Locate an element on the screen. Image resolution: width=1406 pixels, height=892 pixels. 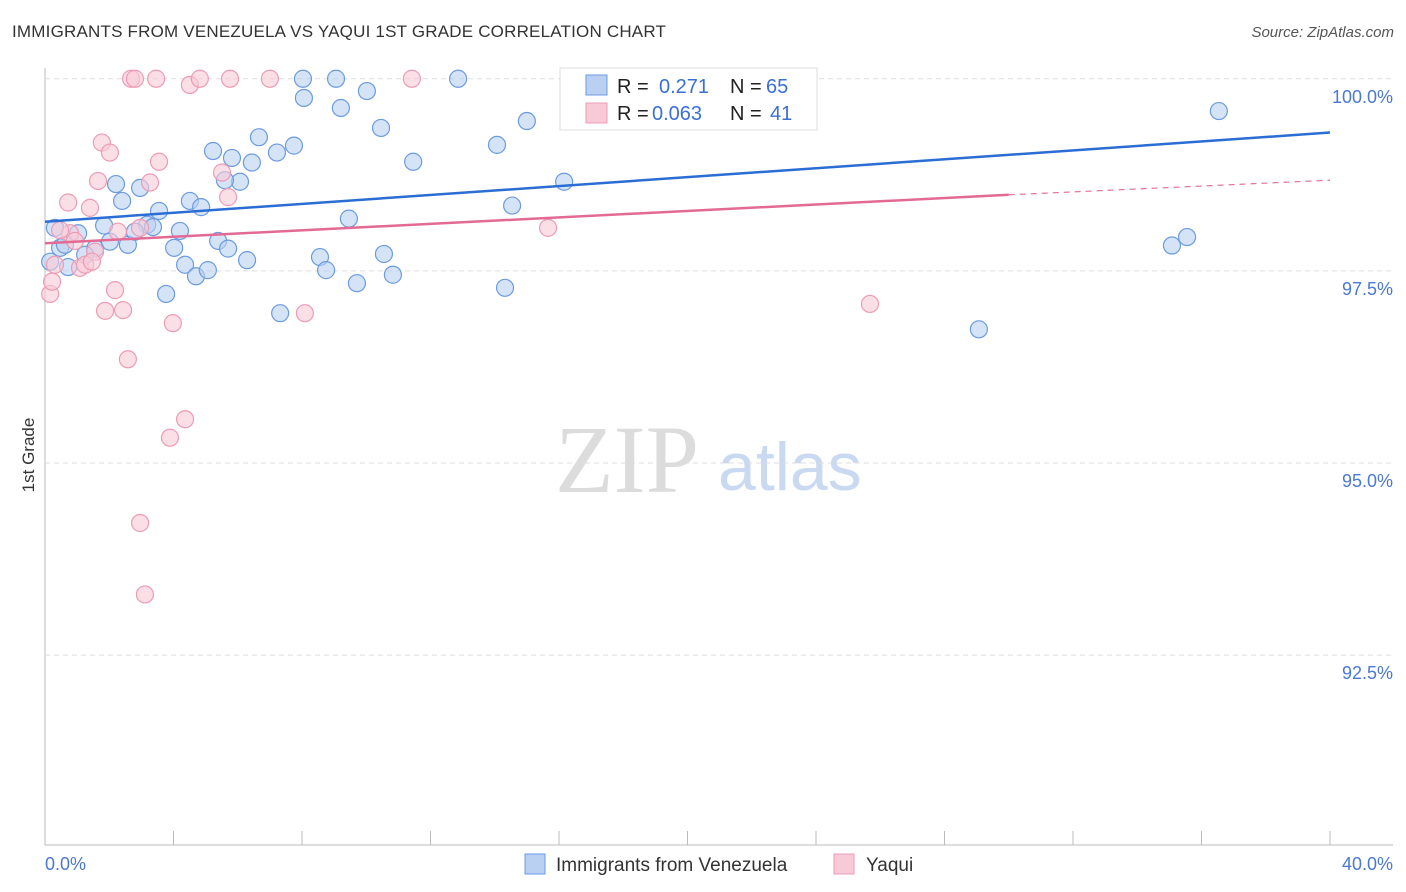
legend-r-value: 0.063 is located at coordinates (677, 114).